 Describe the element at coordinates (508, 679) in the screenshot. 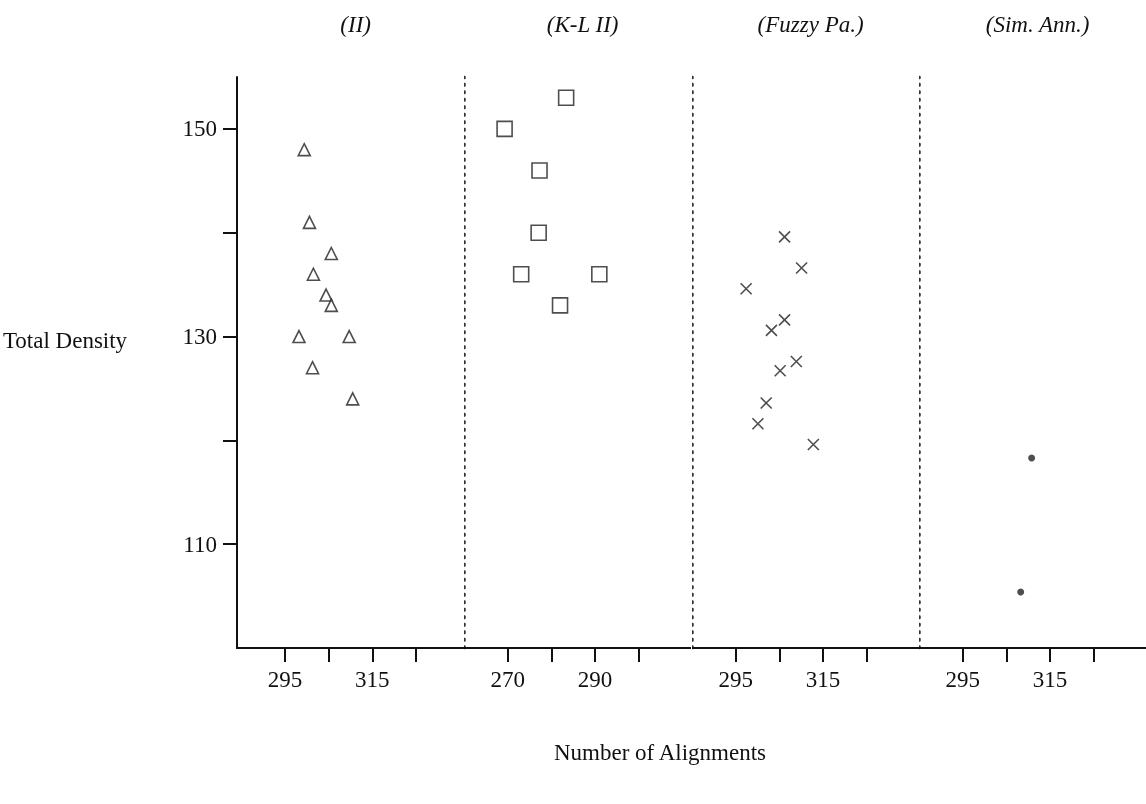

I see `x-tick-label: 270` at that location.